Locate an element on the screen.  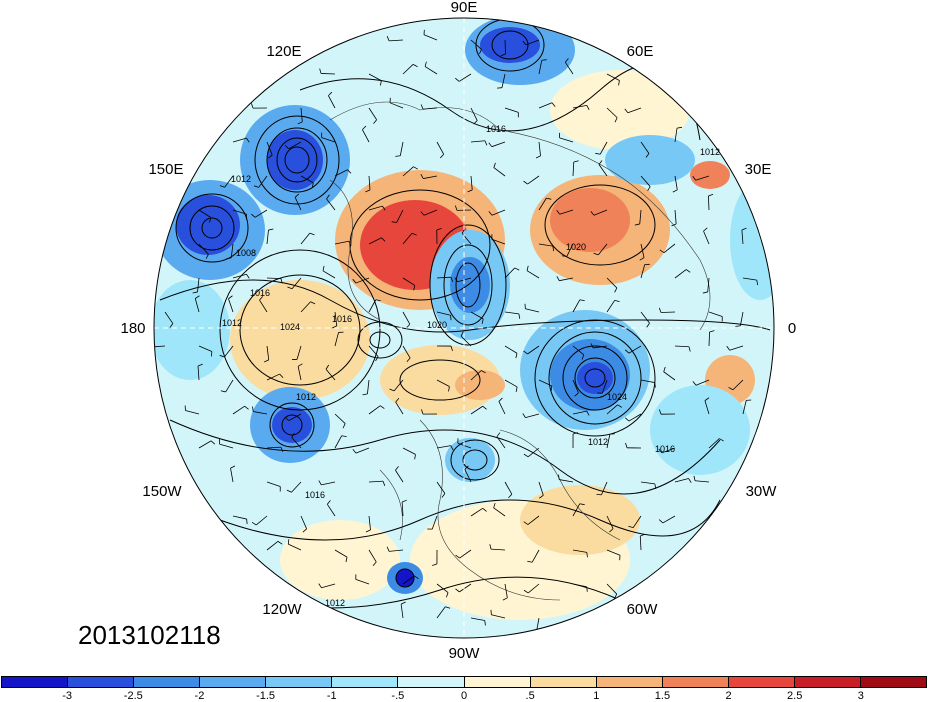
colorbar-tick-label: 2.5 is located at coordinates (795, 696).